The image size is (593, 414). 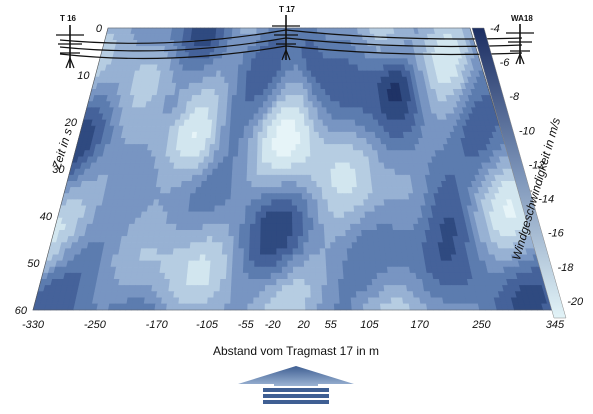 What do you see at coordinates (519, 173) in the screenshot?
I see `colorbar` at bounding box center [519, 173].